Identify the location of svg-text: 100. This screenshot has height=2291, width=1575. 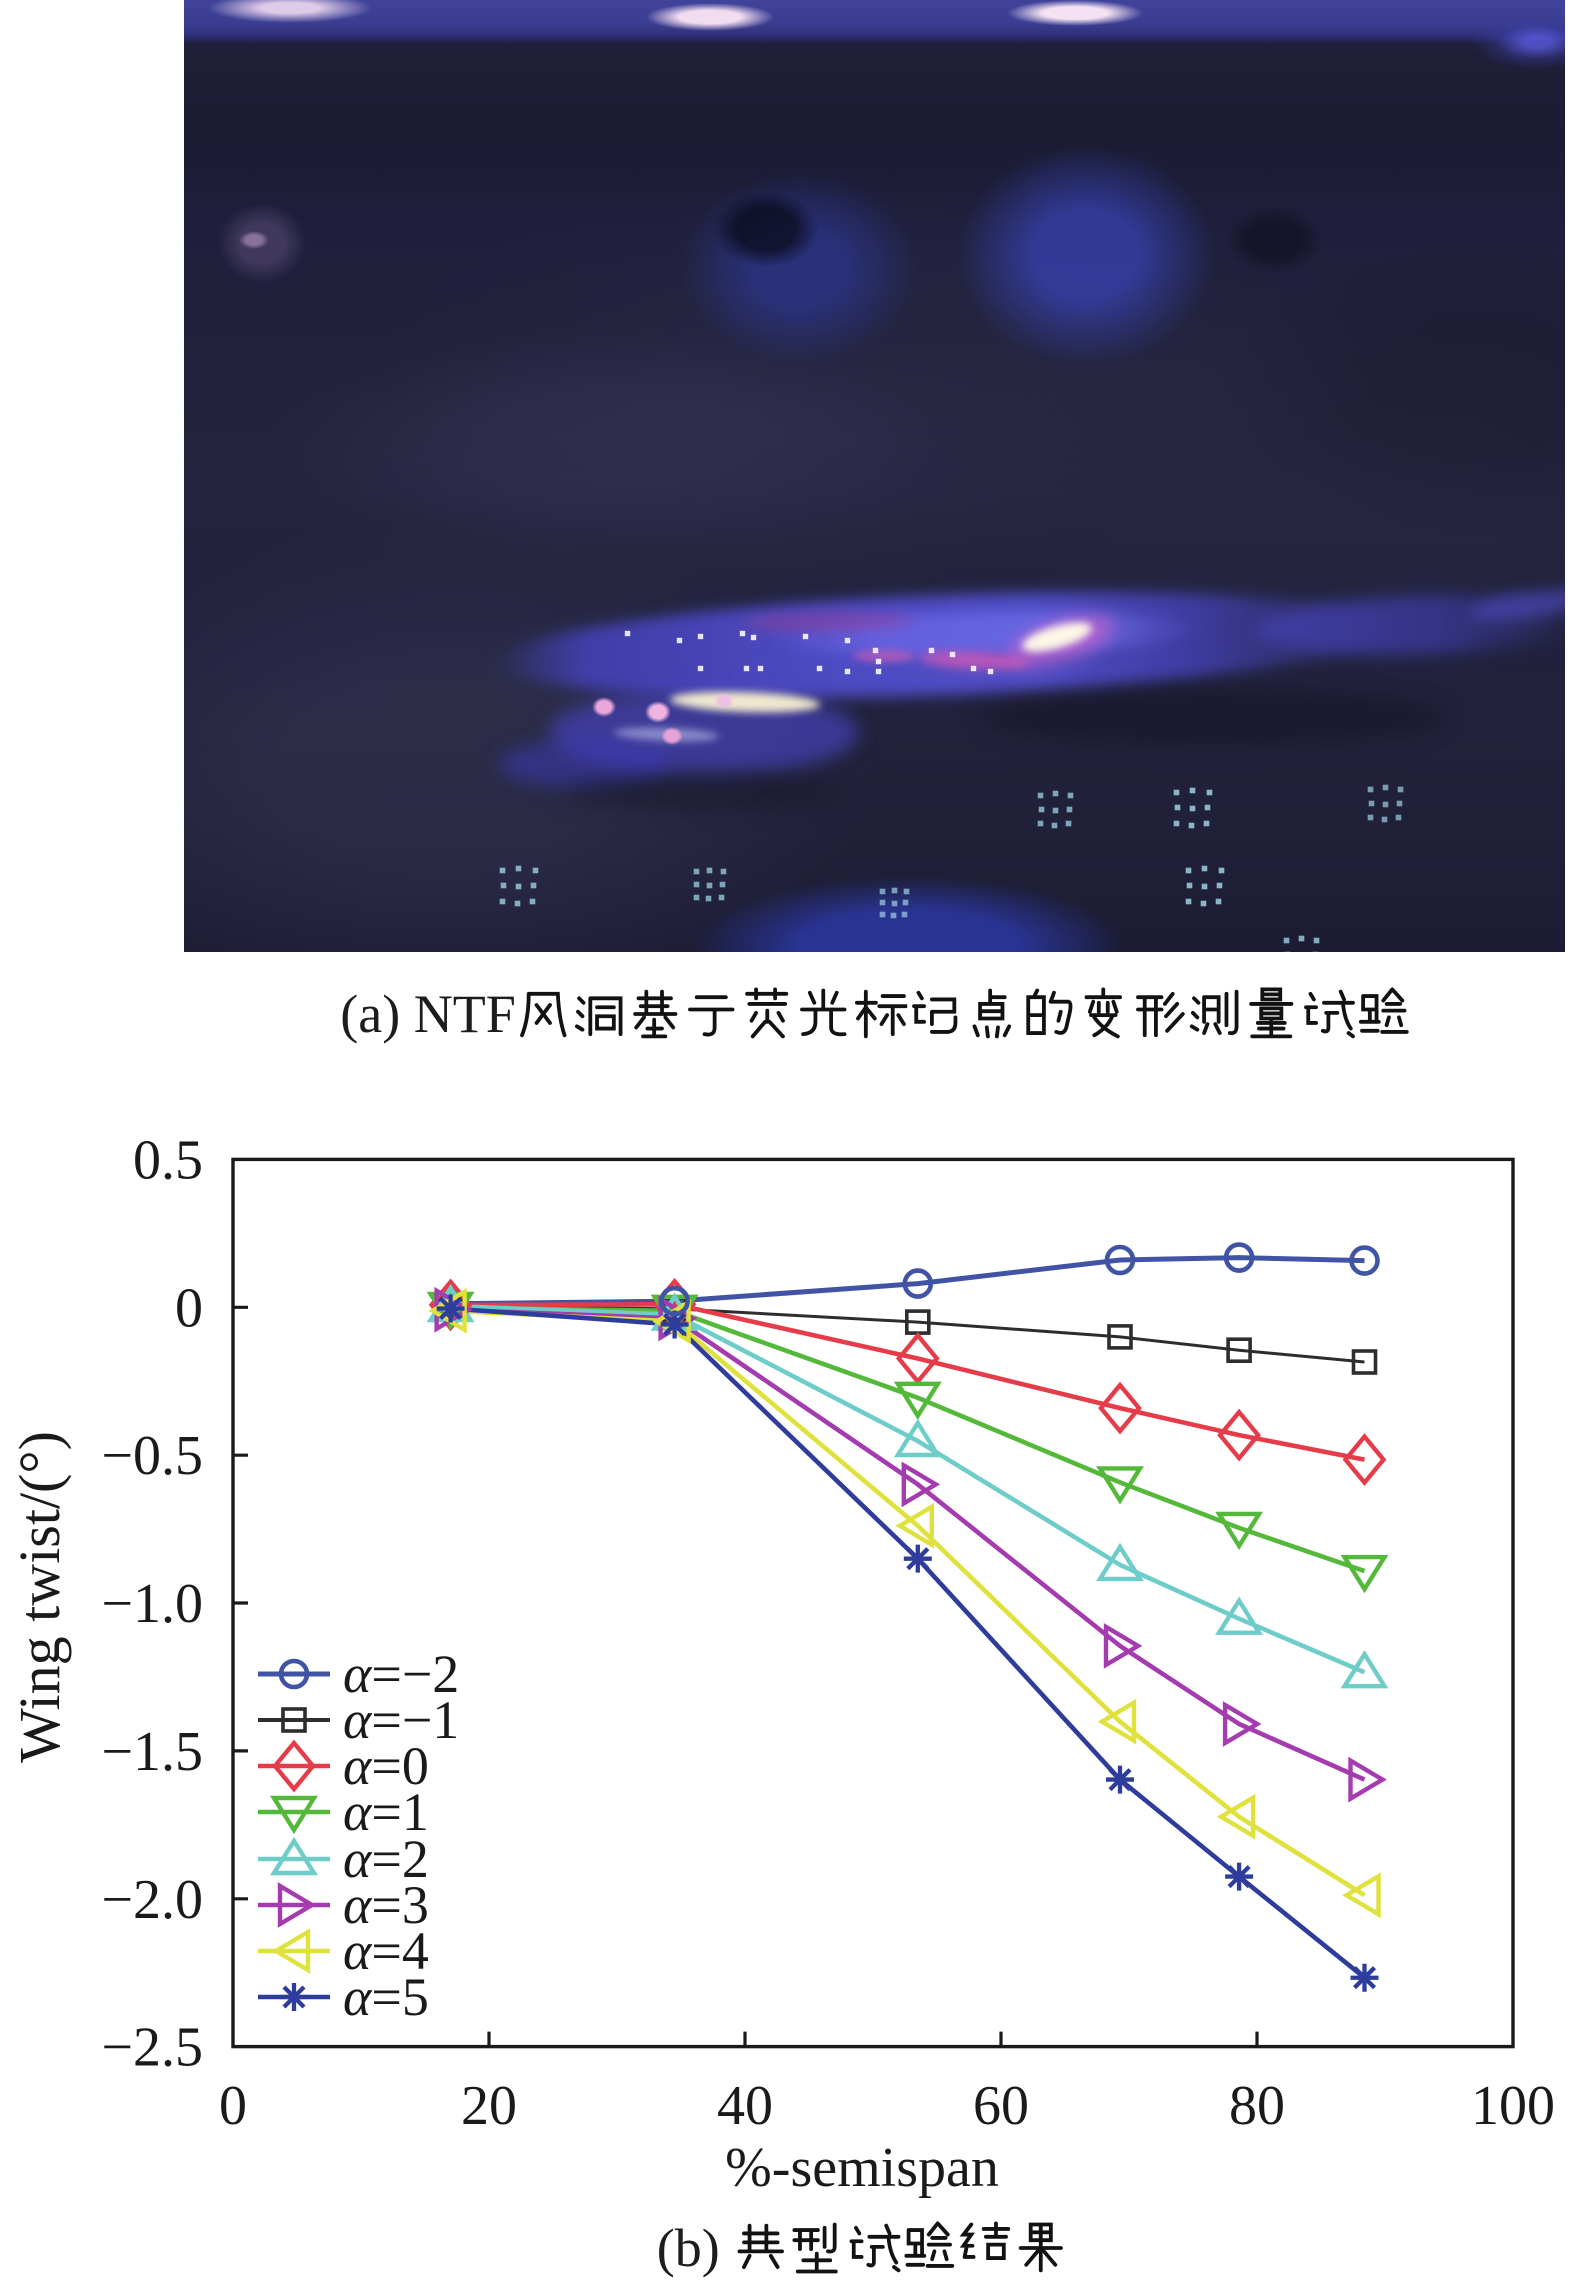
(1513, 2106).